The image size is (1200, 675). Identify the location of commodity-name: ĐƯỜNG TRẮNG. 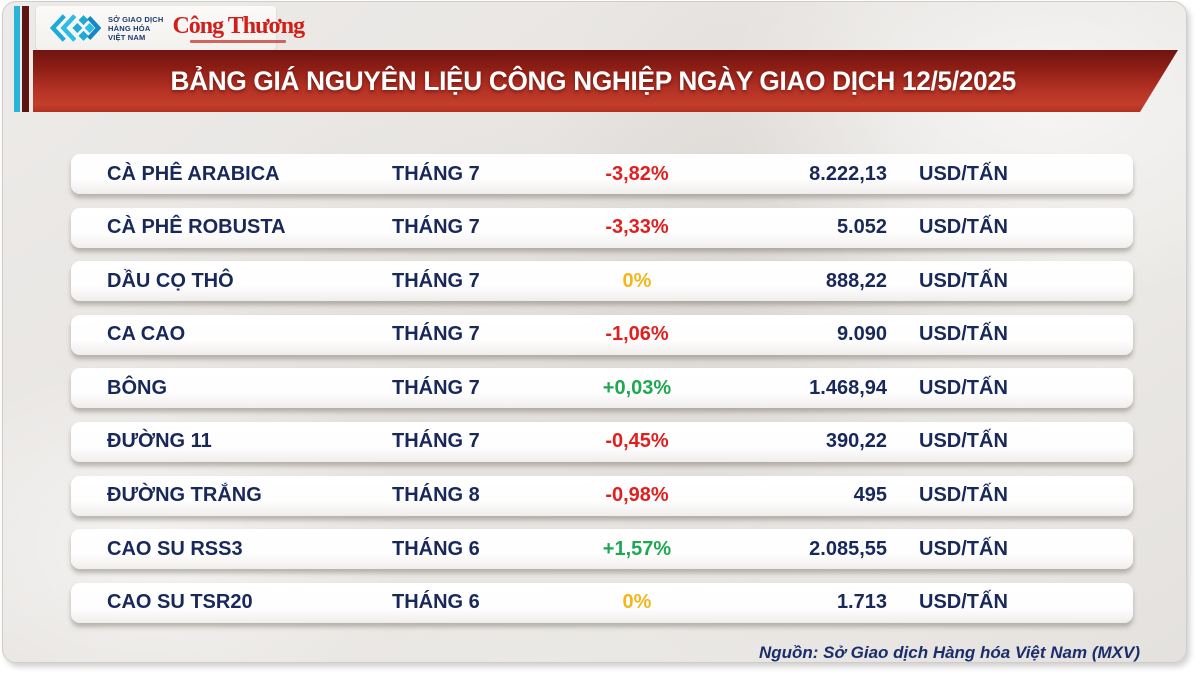
(184, 495).